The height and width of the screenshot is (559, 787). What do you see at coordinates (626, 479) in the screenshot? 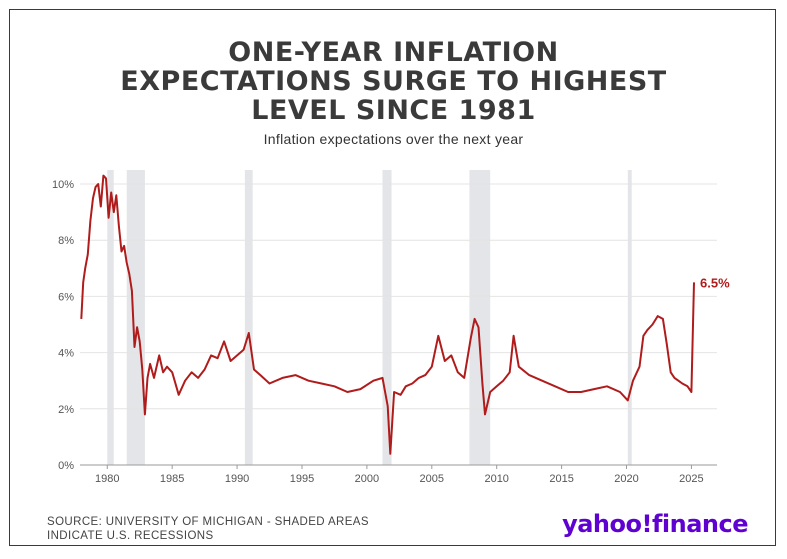
I see `x-tick-label-8: 2020` at bounding box center [626, 479].